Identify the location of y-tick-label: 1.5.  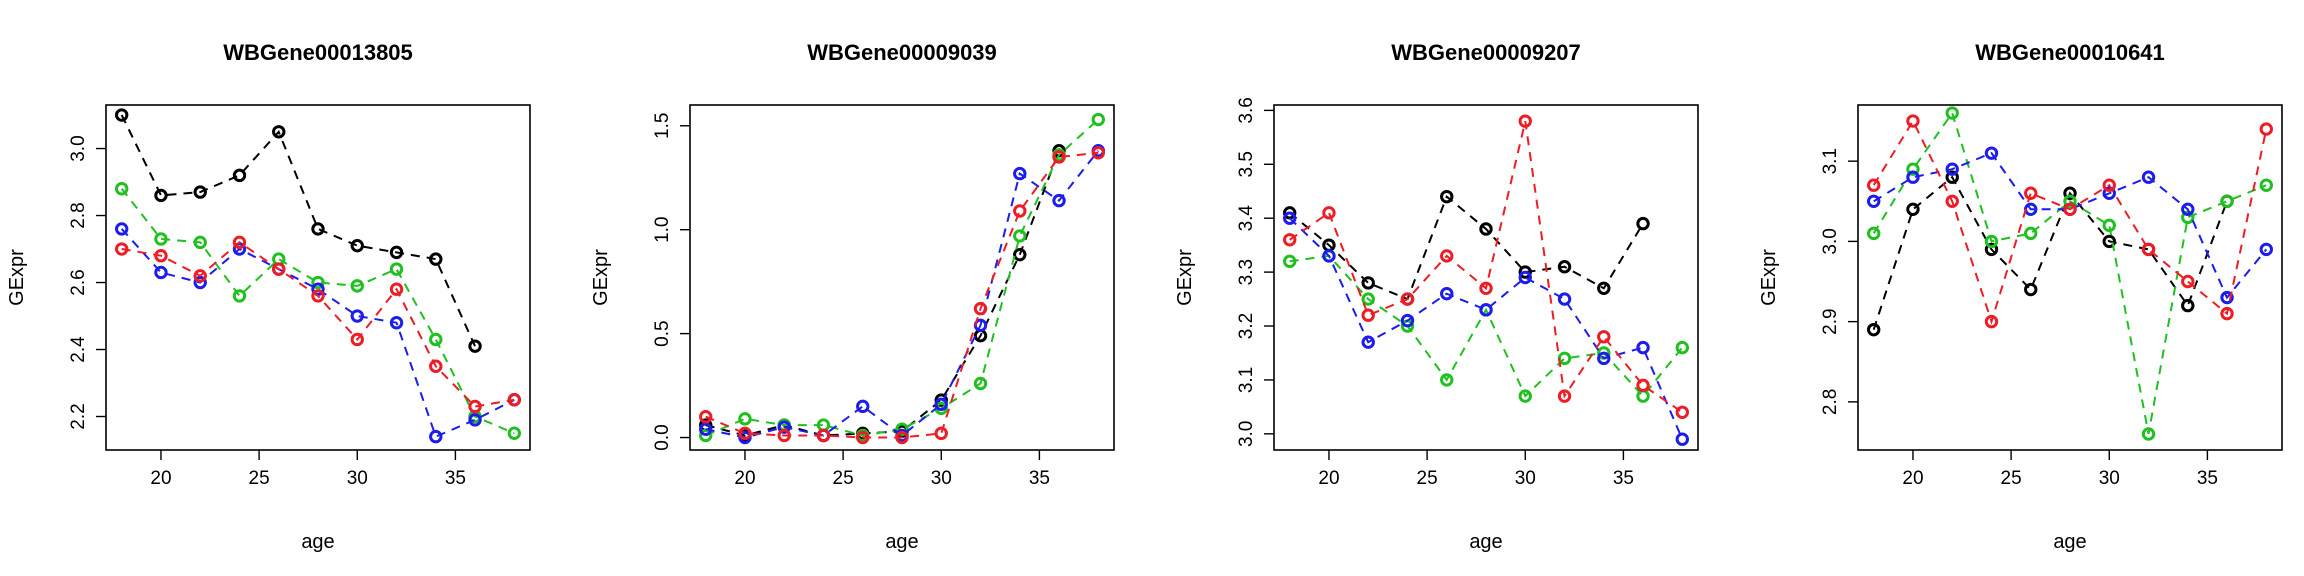
(662, 126).